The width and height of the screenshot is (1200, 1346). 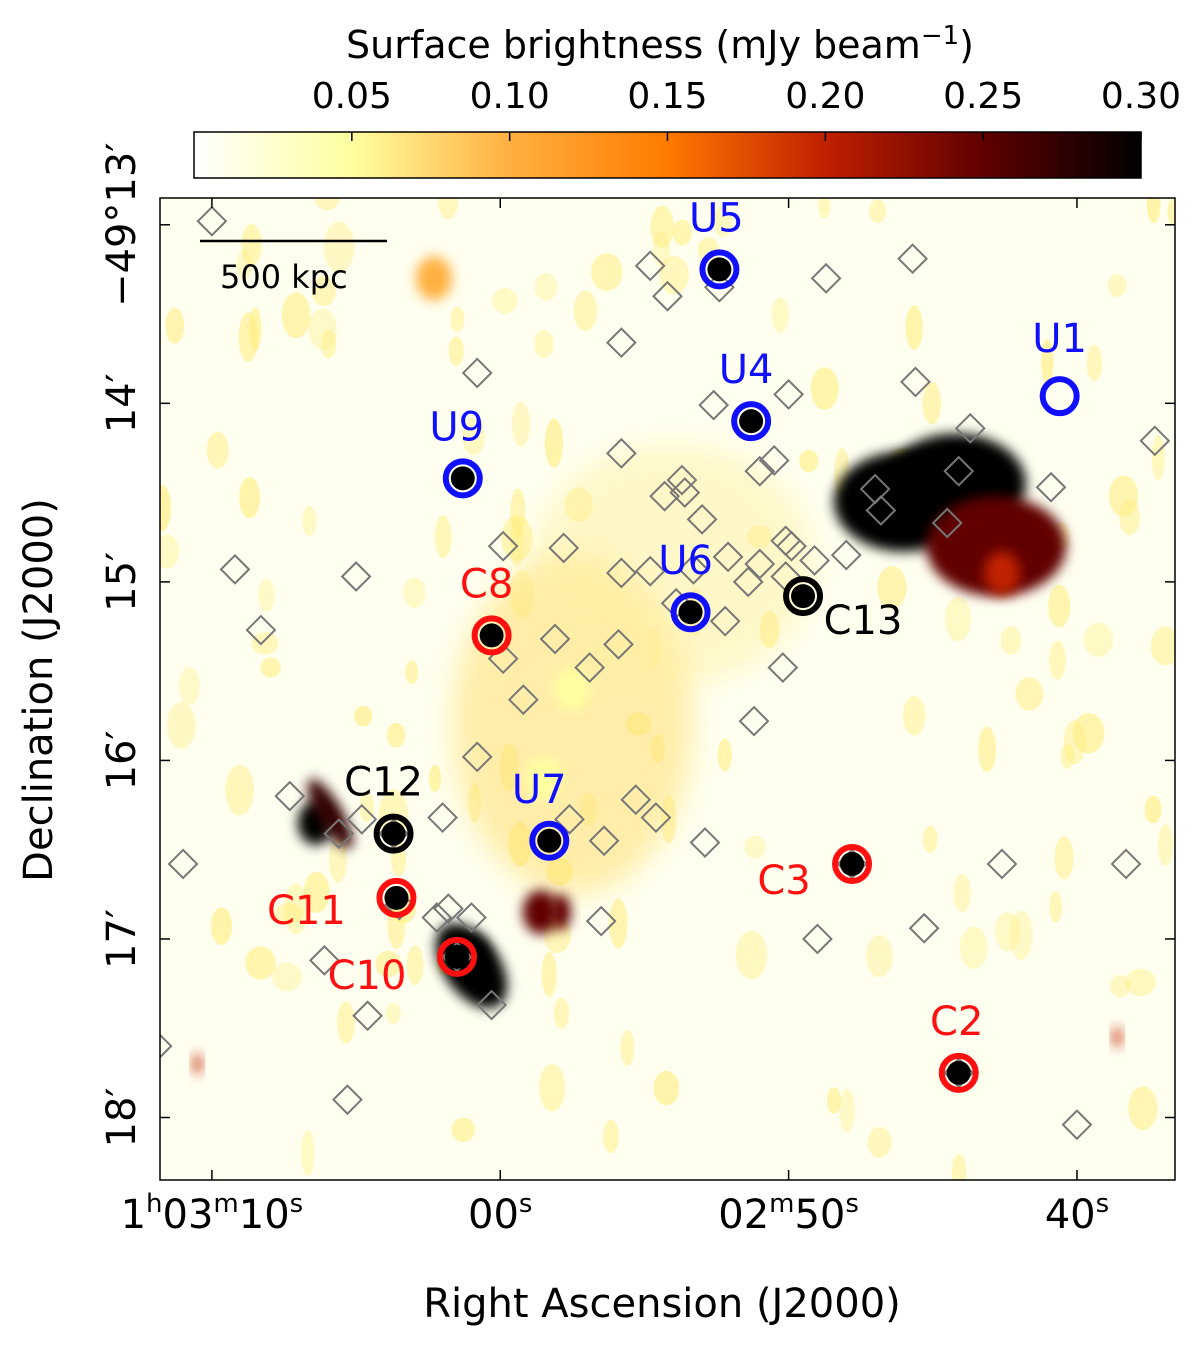 What do you see at coordinates (39, 690) in the screenshot?
I see `y-axis-label: Declination (J2000)` at bounding box center [39, 690].